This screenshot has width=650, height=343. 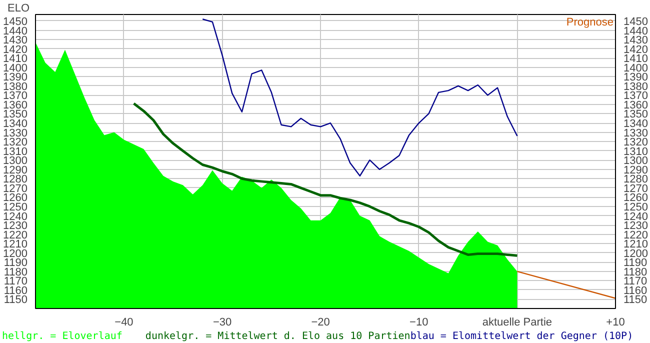 I want to click on y-tick-label: 1250, so click(x=15, y=207).